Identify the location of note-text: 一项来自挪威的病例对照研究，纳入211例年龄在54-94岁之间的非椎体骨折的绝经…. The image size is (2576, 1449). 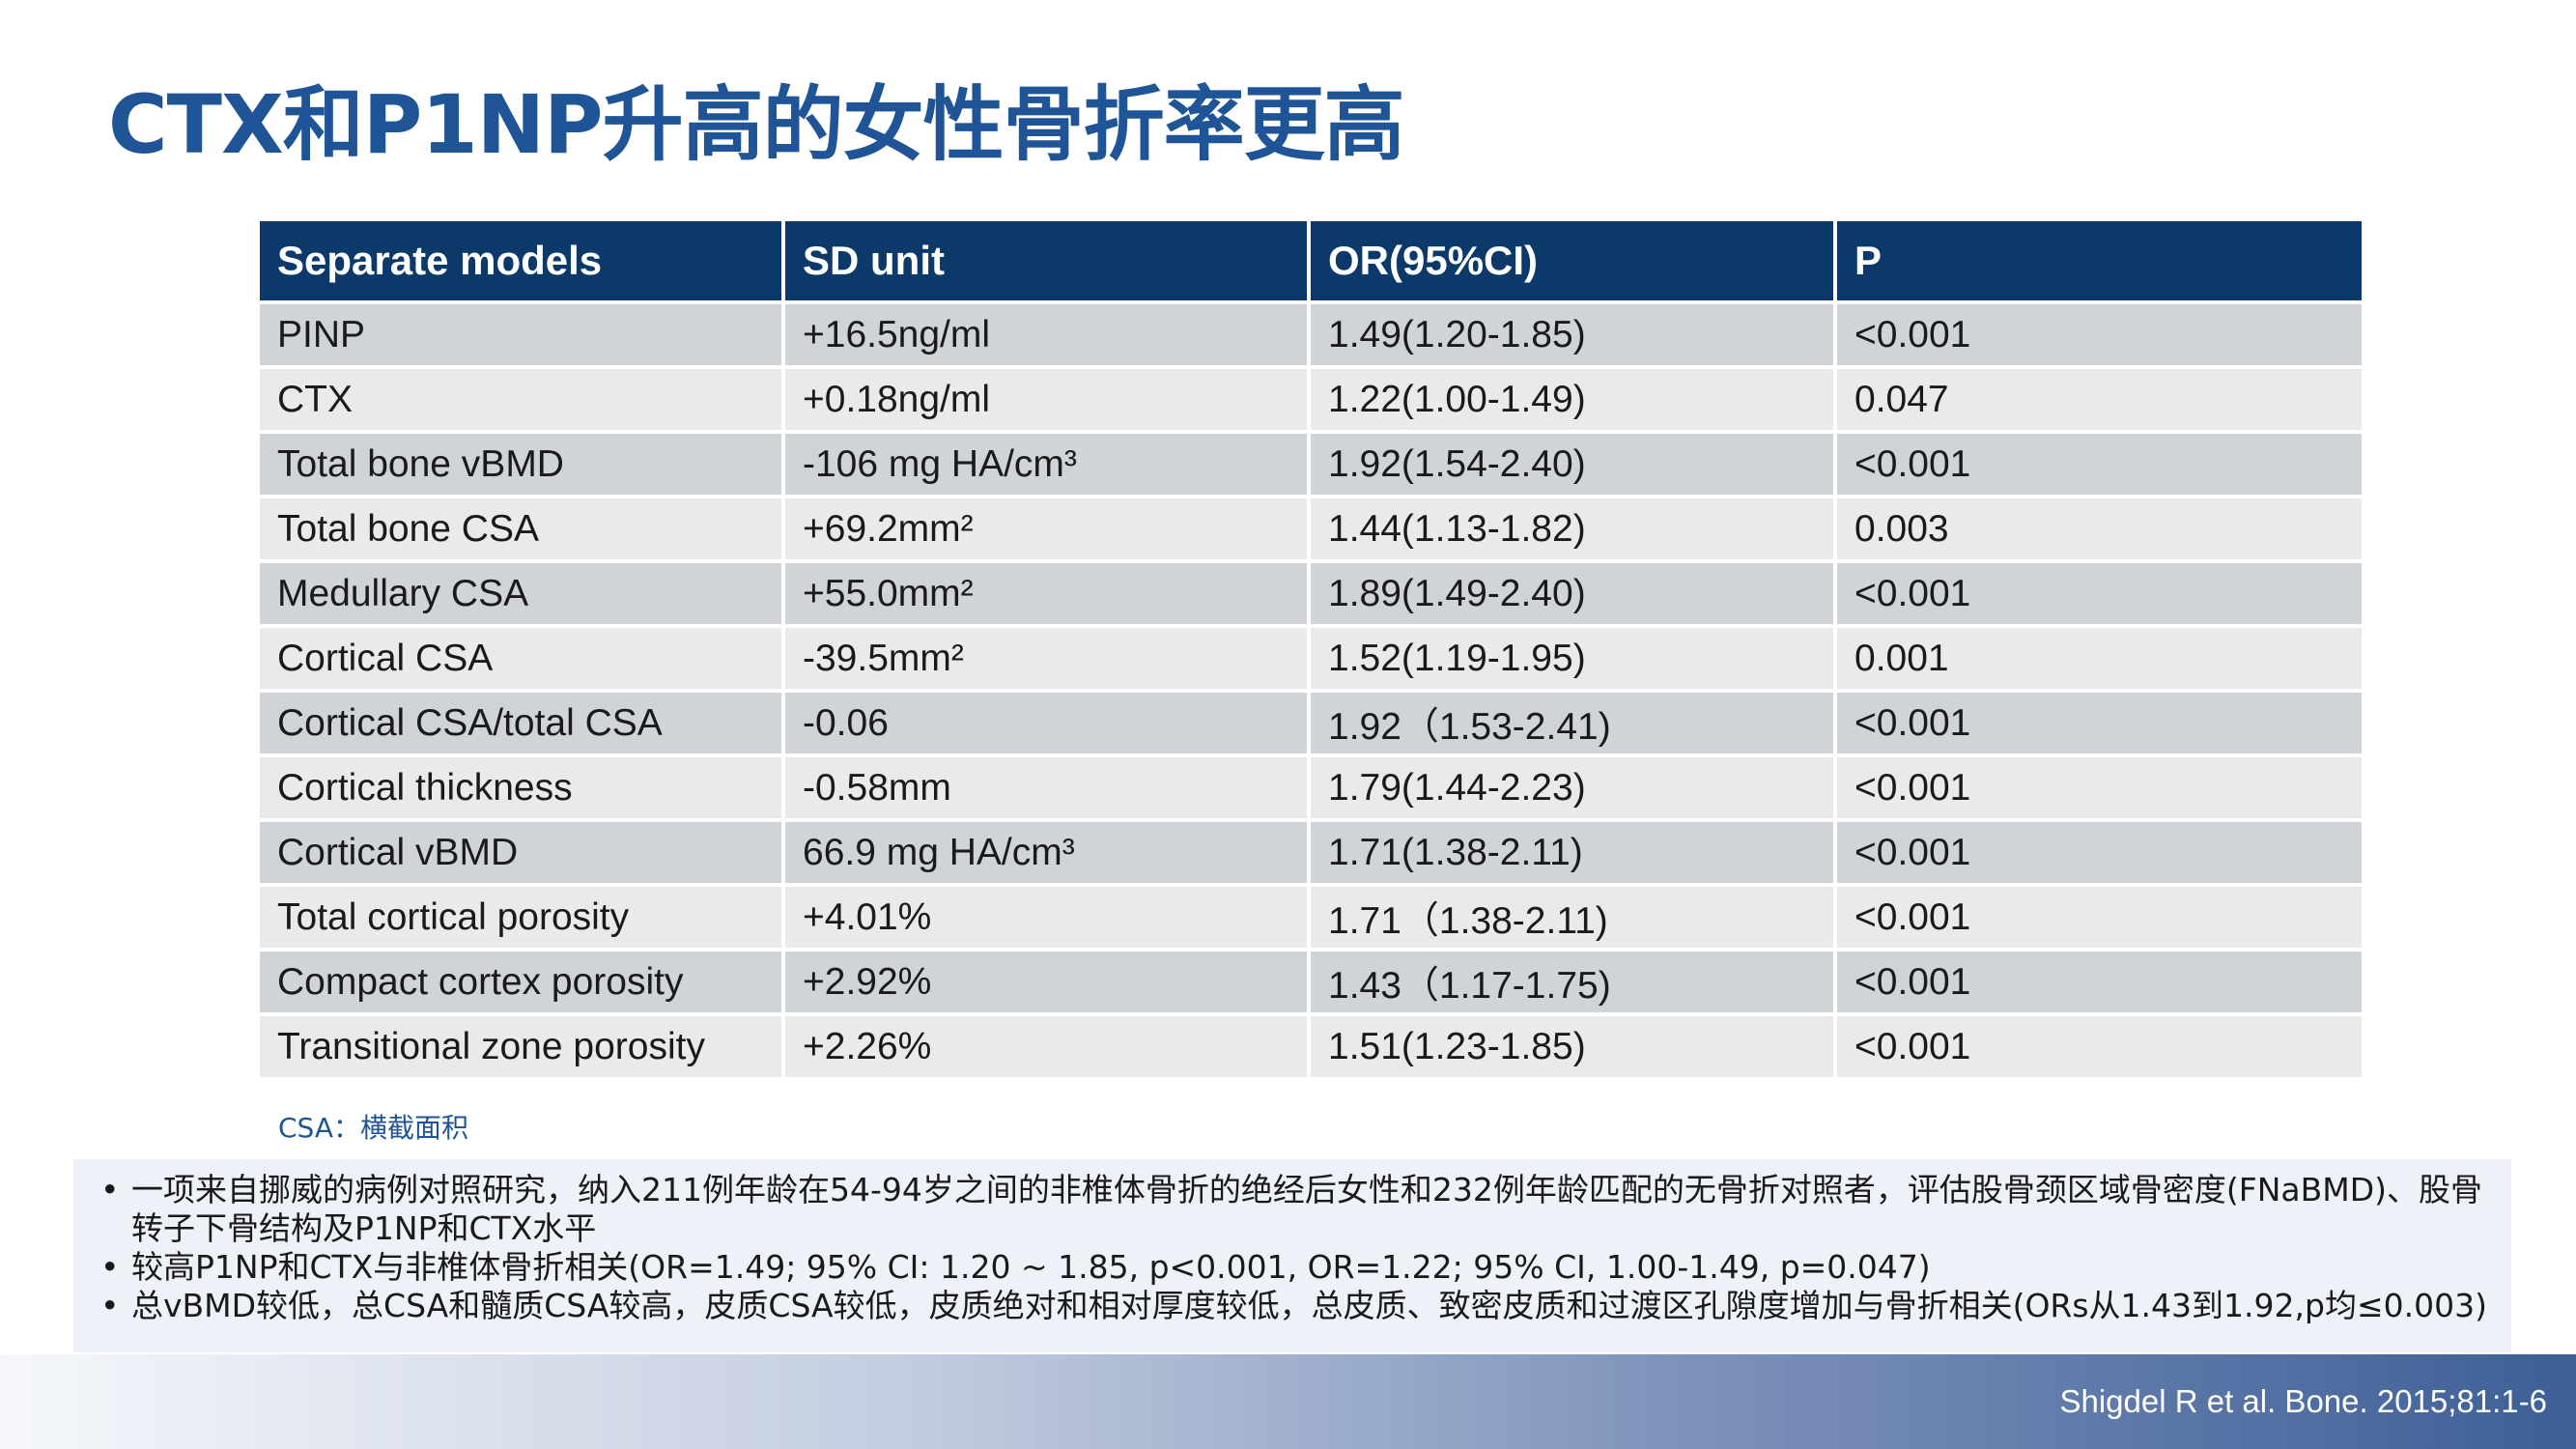
(1307, 1209).